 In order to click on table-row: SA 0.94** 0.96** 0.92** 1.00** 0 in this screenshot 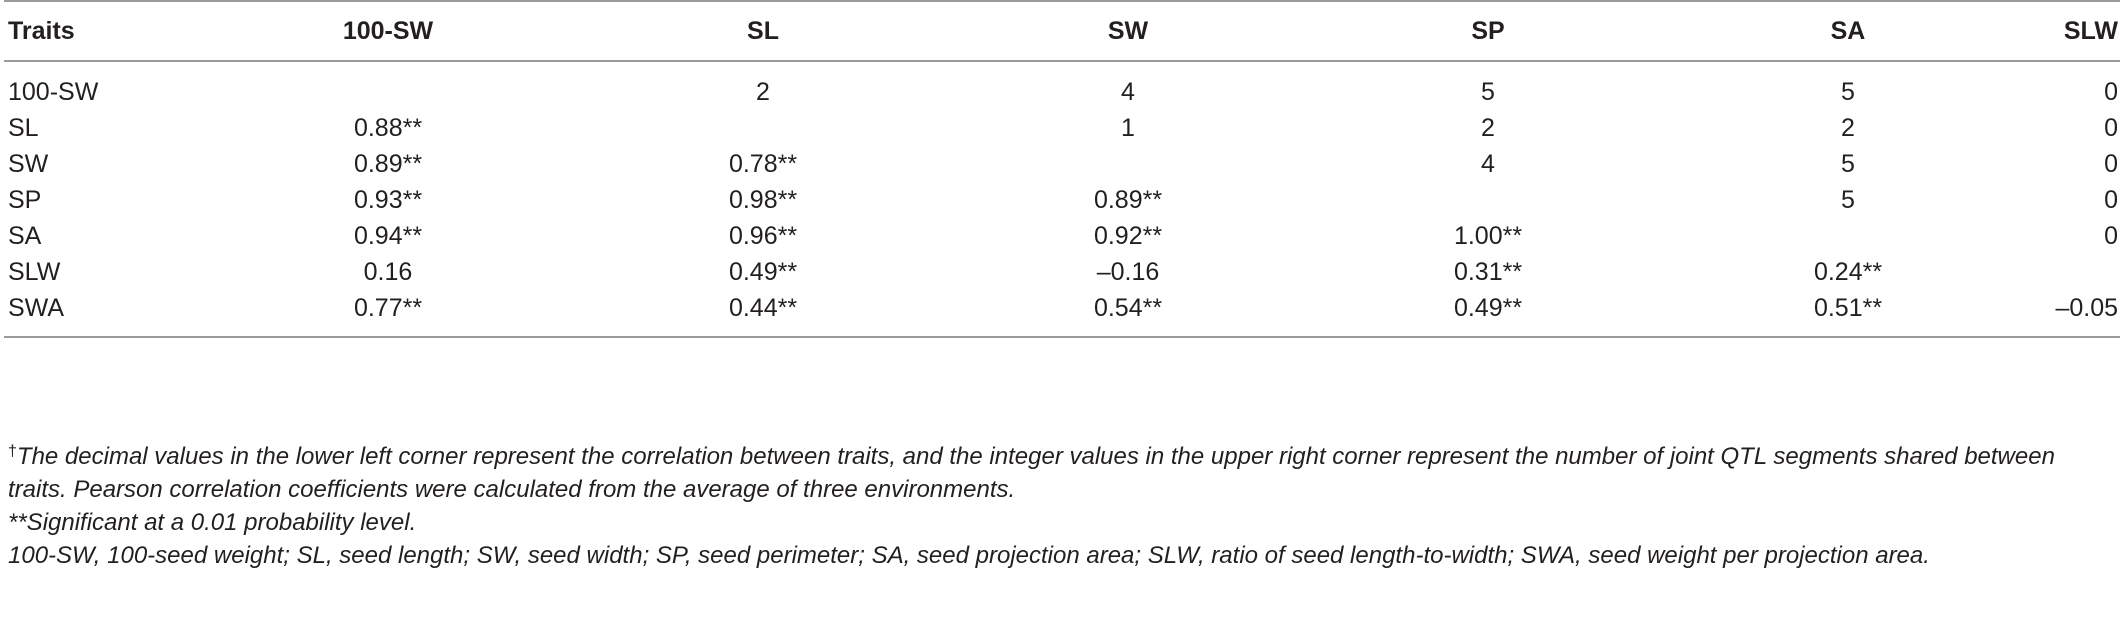, I will do `click(1062, 236)`.